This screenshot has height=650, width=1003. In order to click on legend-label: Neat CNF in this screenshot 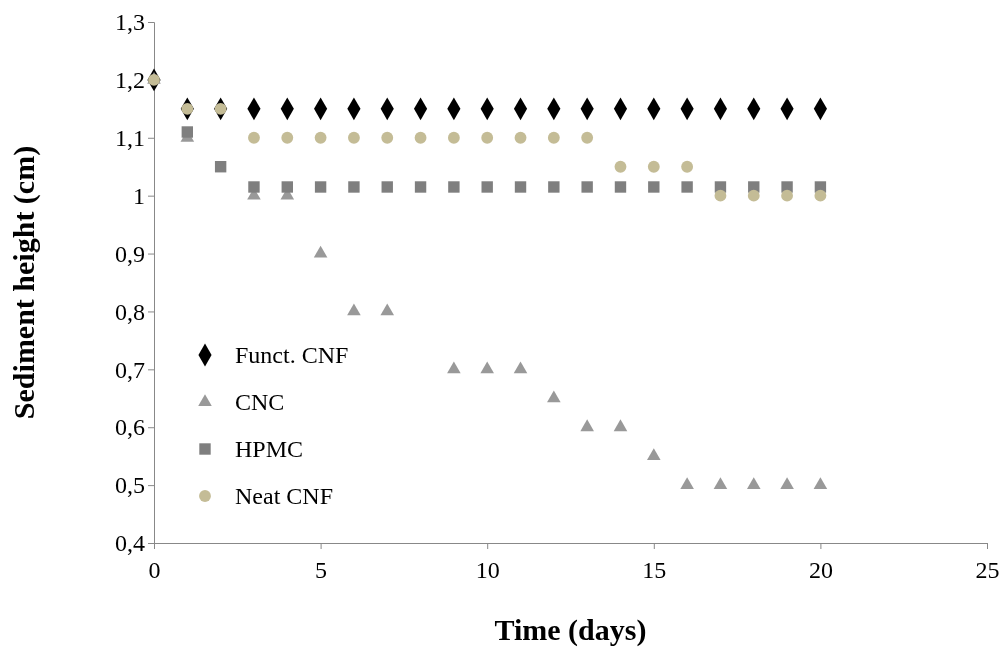, I will do `click(284, 496)`.